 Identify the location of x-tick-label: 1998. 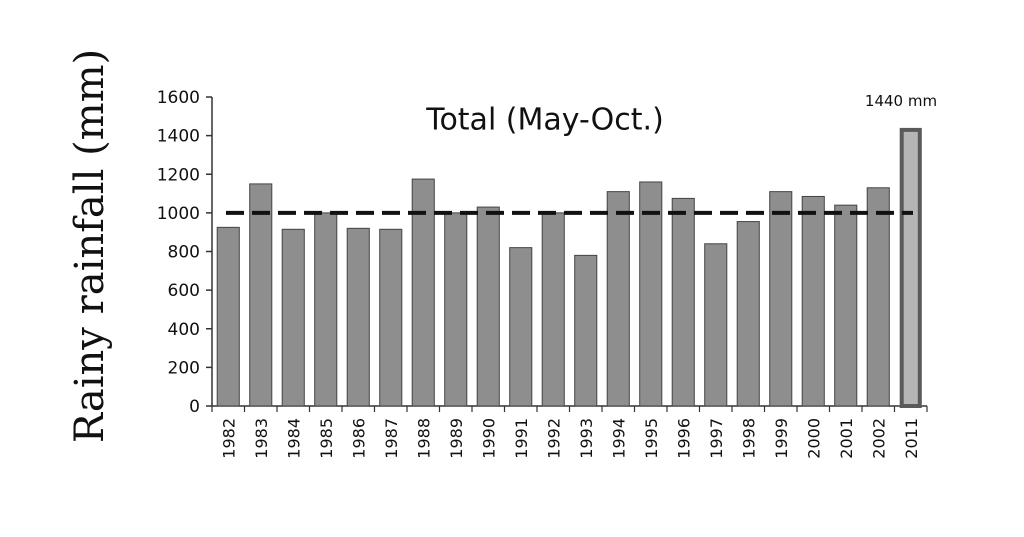
(748, 438).